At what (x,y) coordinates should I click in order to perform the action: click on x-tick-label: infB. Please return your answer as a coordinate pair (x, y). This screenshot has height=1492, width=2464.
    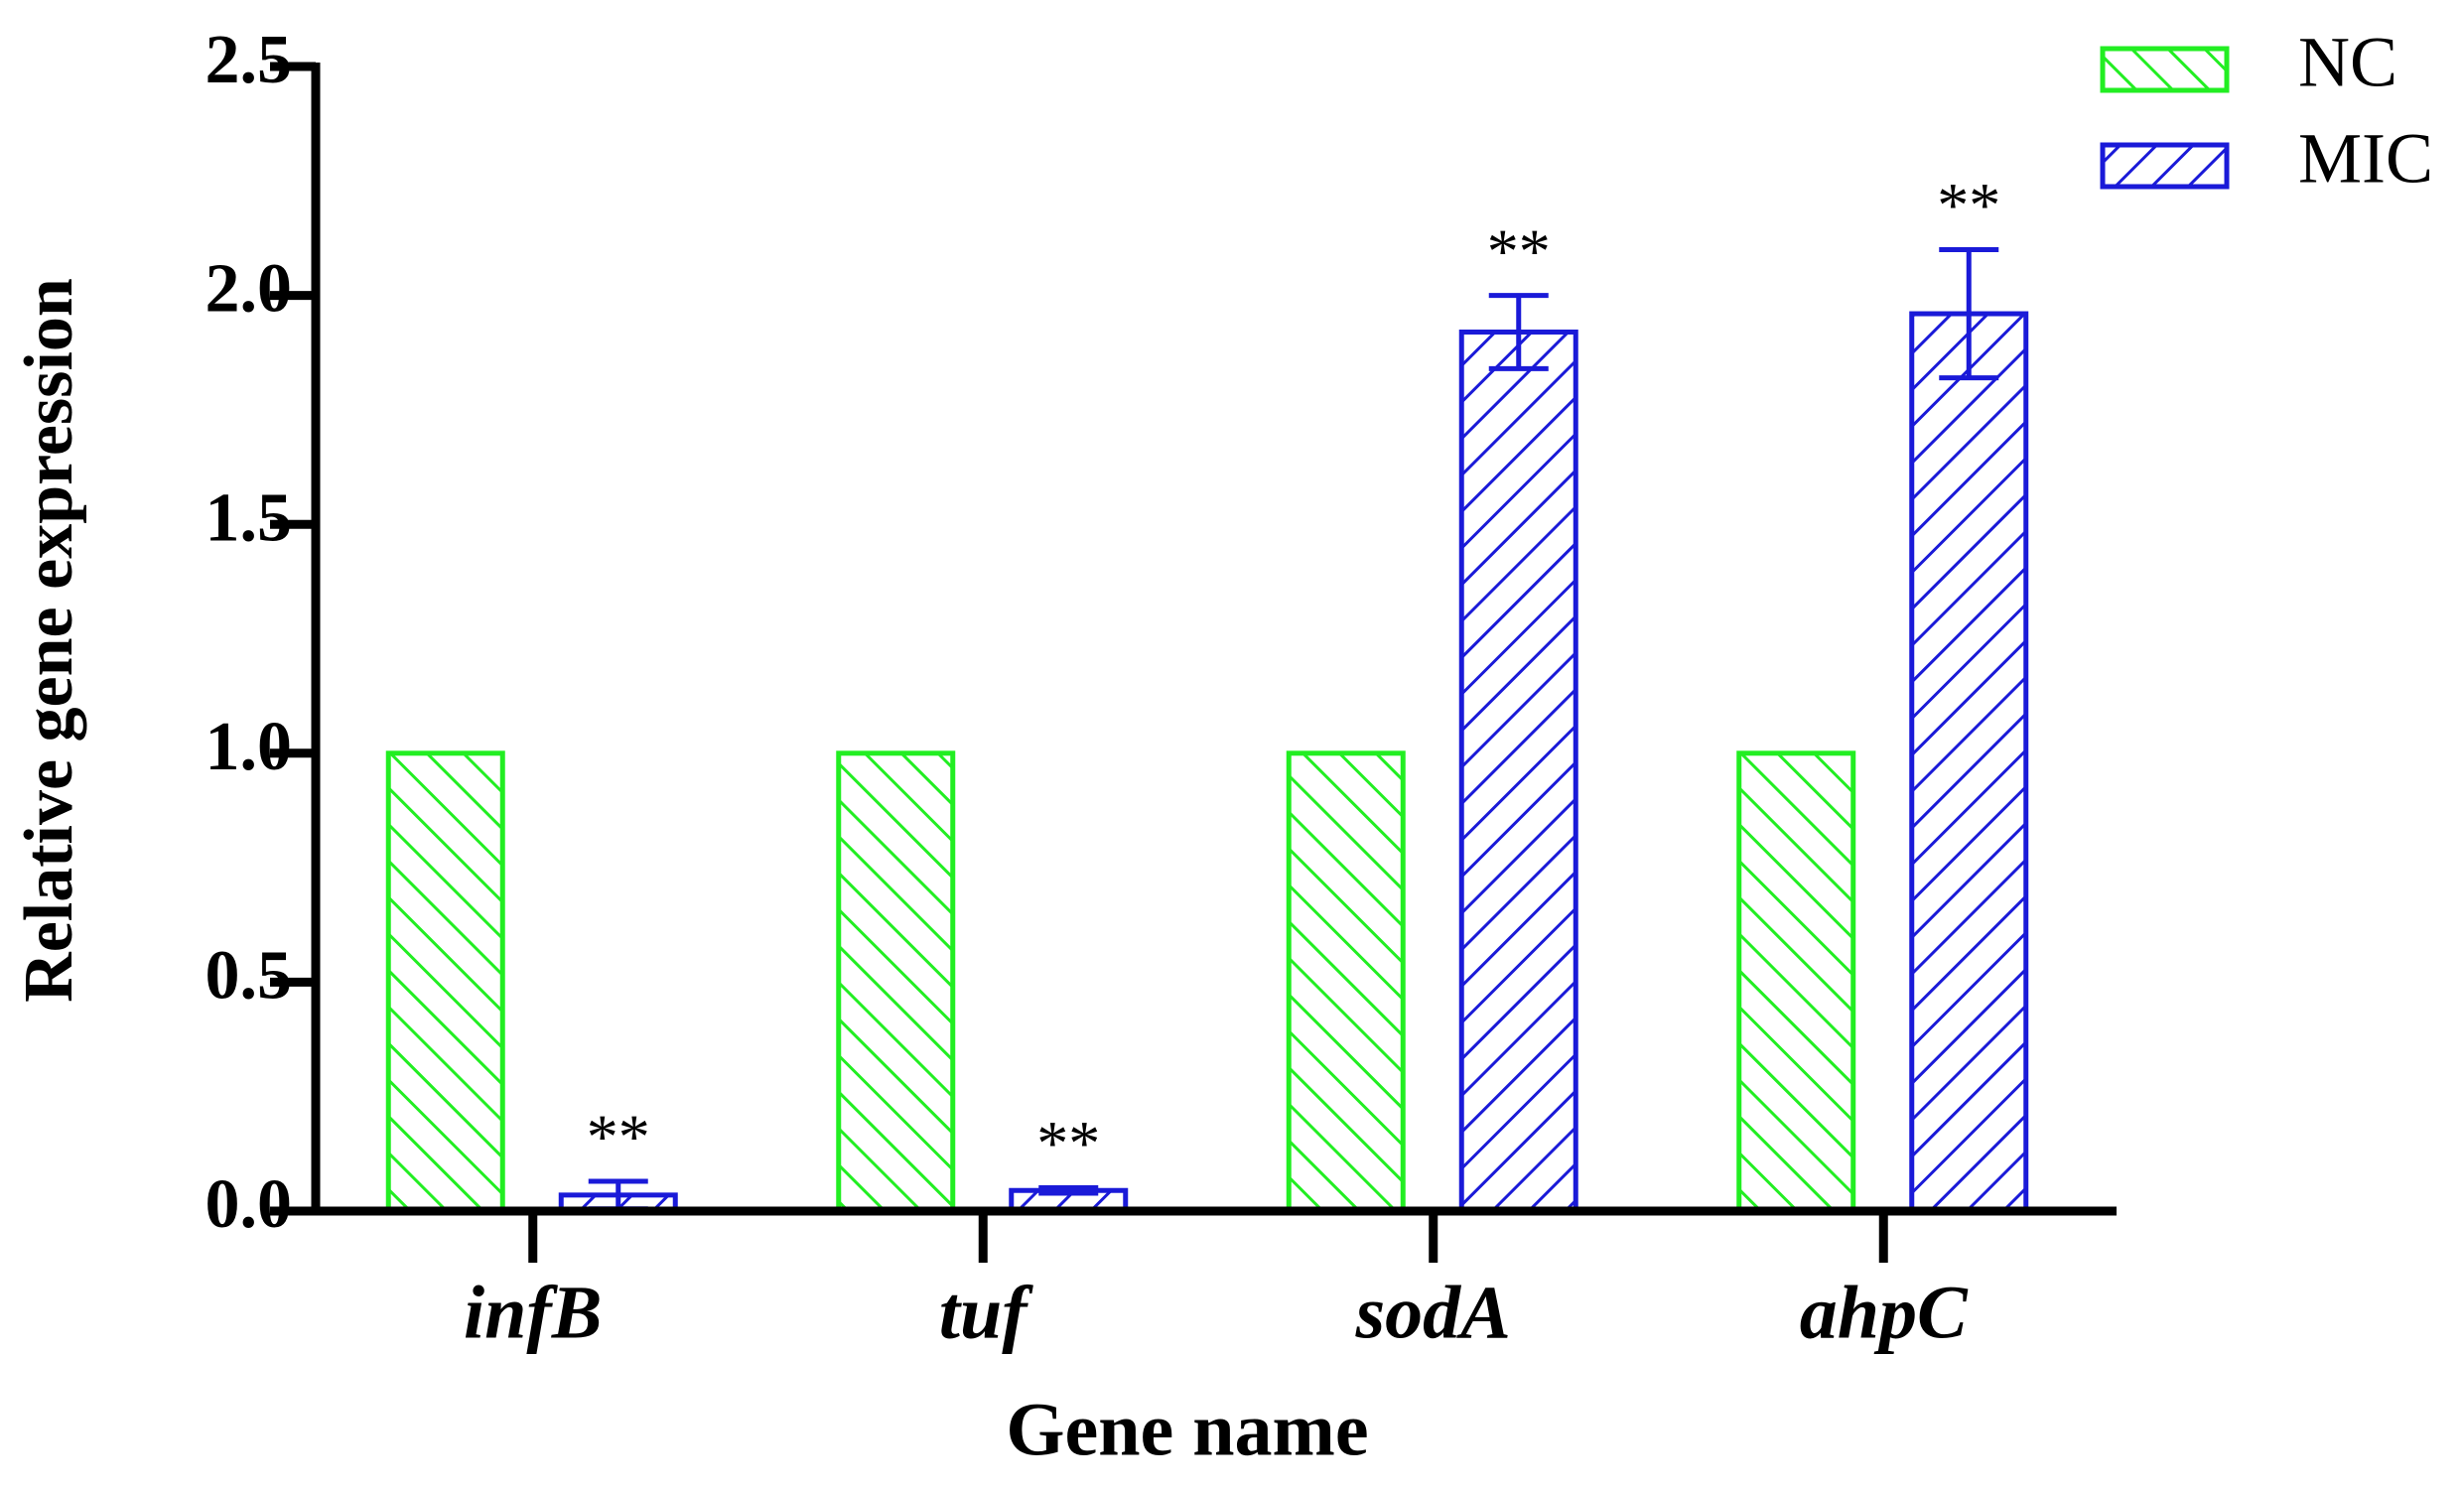
    Looking at the image, I should click on (533, 1312).